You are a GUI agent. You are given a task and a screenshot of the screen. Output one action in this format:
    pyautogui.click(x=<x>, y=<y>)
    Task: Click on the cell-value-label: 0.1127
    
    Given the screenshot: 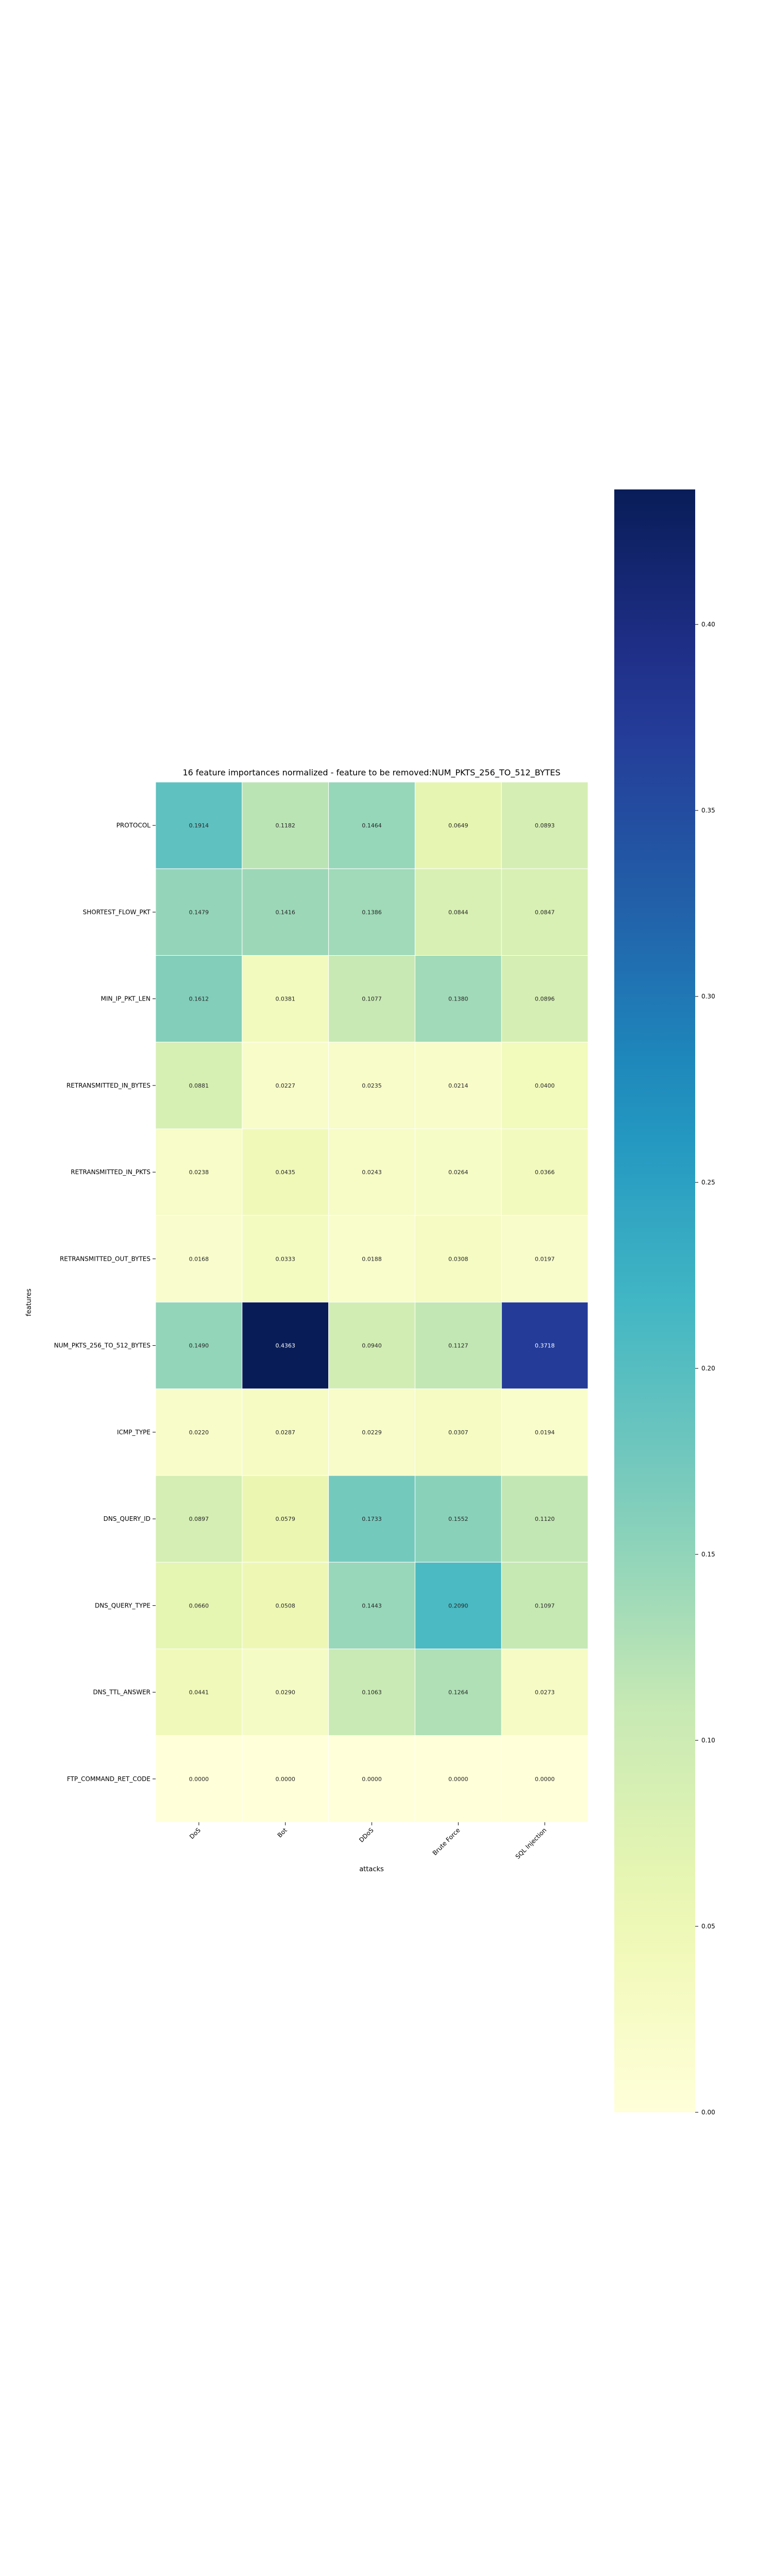 What is the action you would take?
    pyautogui.click(x=458, y=1346)
    